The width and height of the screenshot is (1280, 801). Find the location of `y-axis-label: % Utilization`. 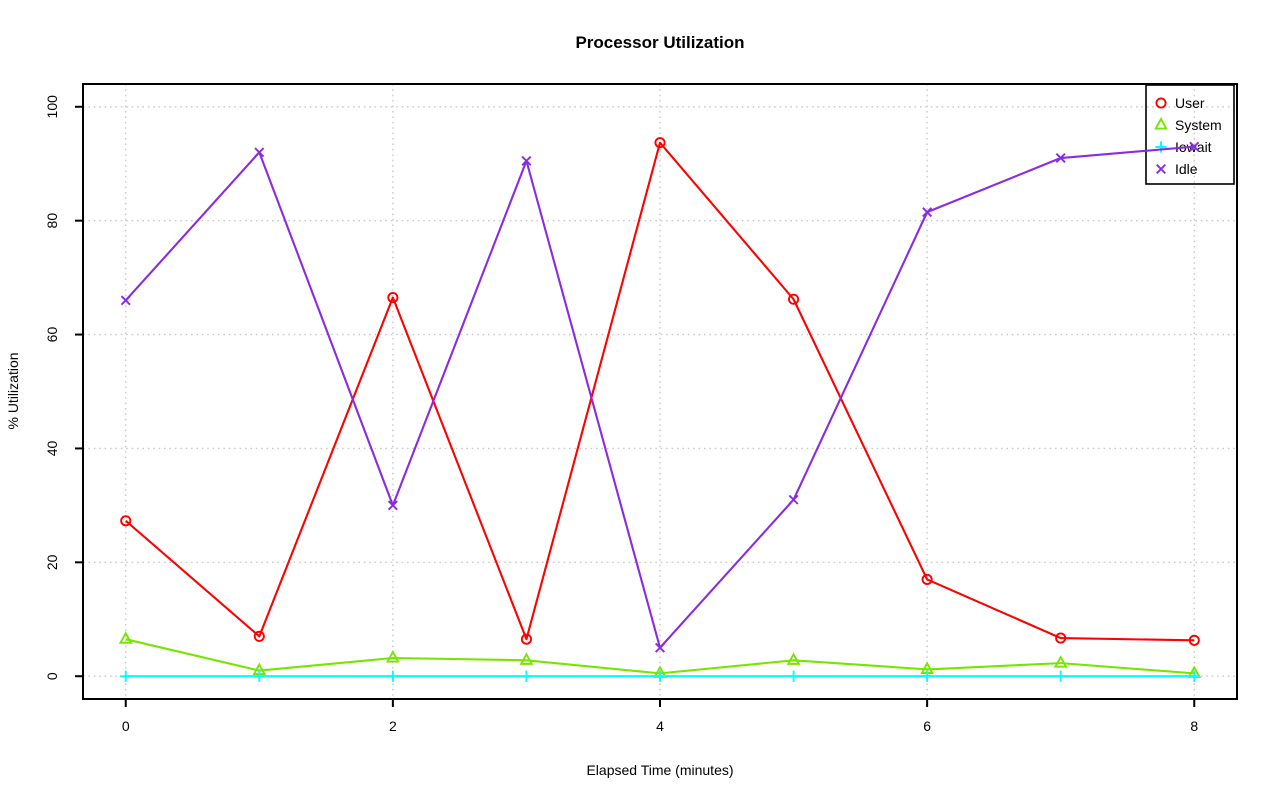

y-axis-label: % Utilization is located at coordinates (13, 390).